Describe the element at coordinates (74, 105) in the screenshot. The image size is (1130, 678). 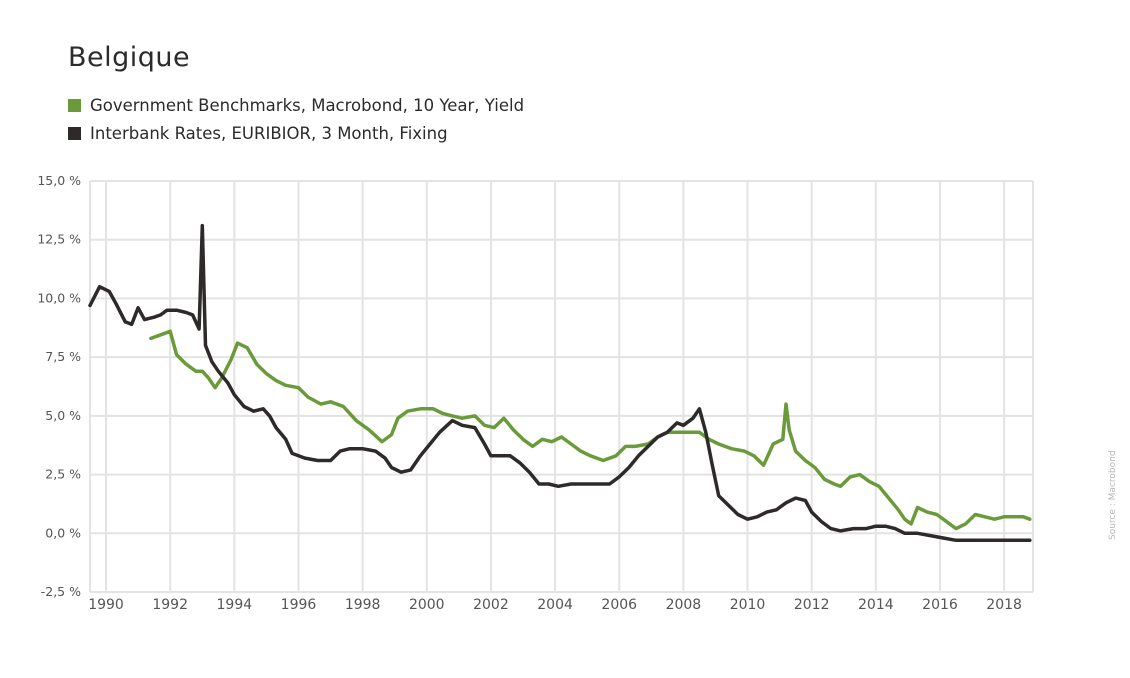
I see `legend-swatch-green` at that location.